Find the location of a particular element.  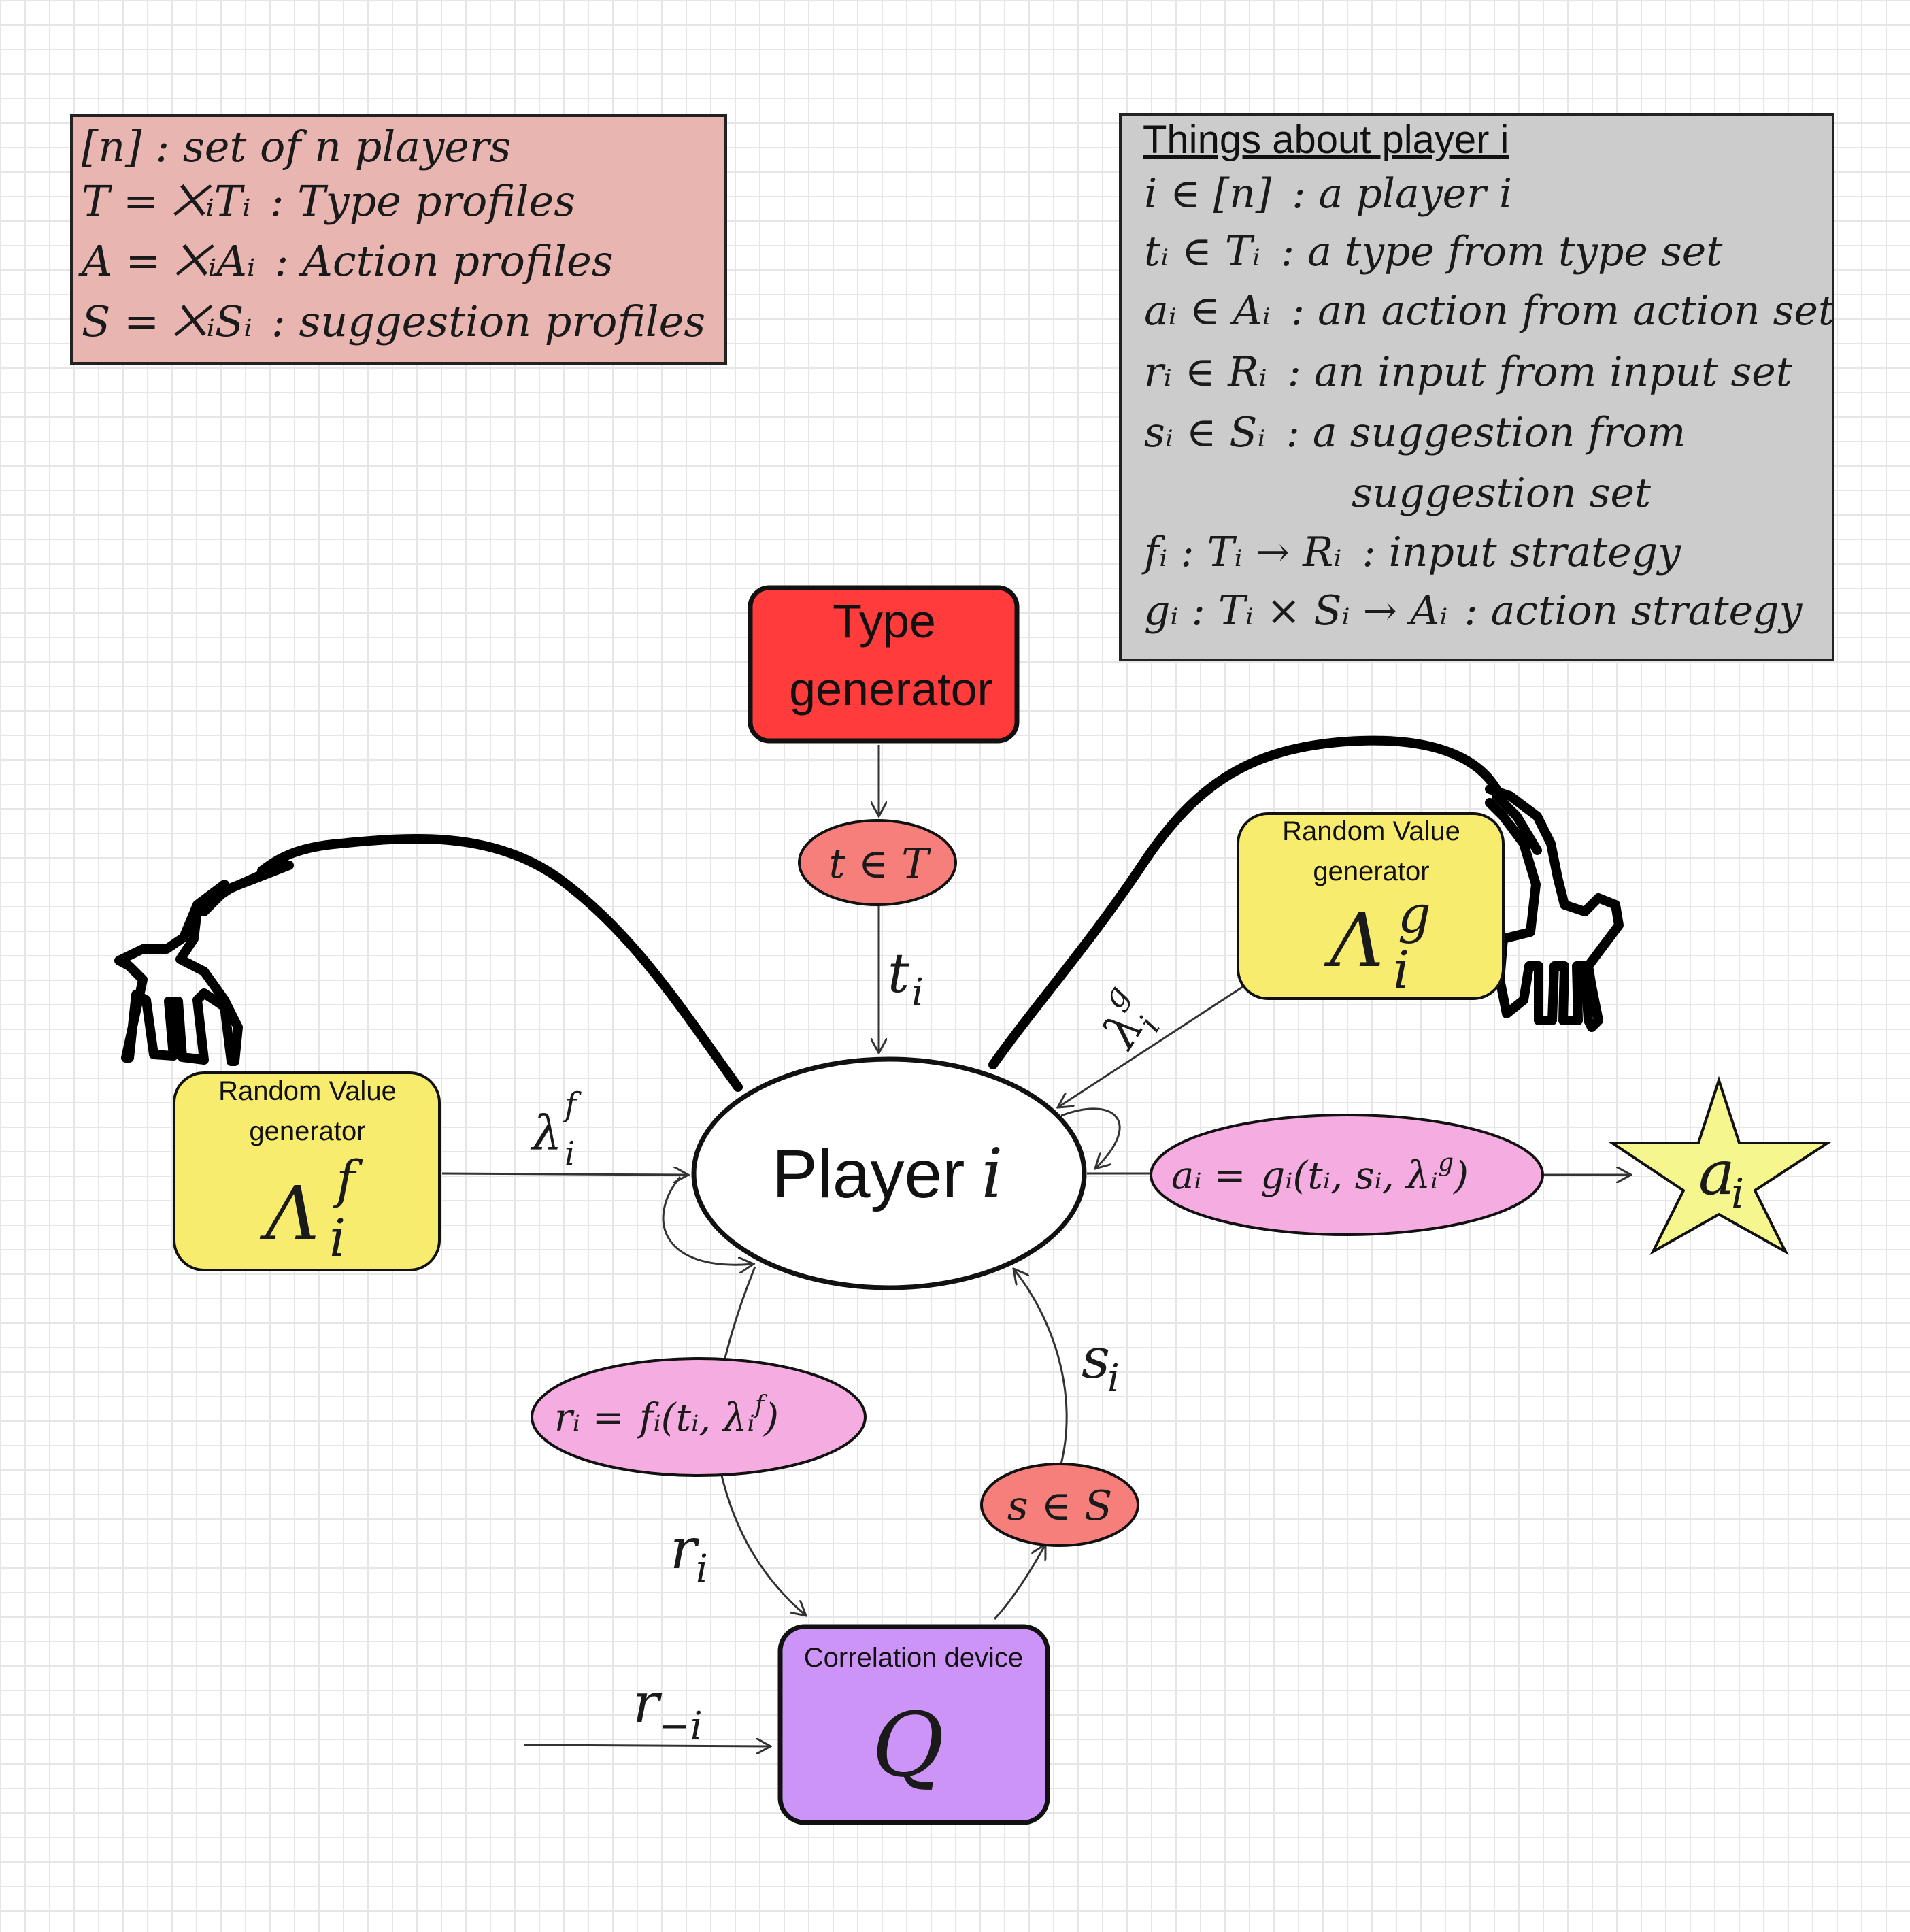

edge-label-r-minus-i: r is located at coordinates (648, 1703).